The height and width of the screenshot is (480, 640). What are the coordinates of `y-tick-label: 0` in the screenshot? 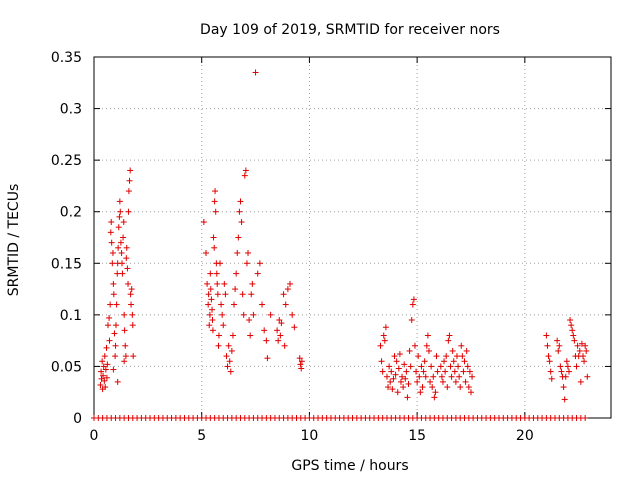 It's located at (77, 419).